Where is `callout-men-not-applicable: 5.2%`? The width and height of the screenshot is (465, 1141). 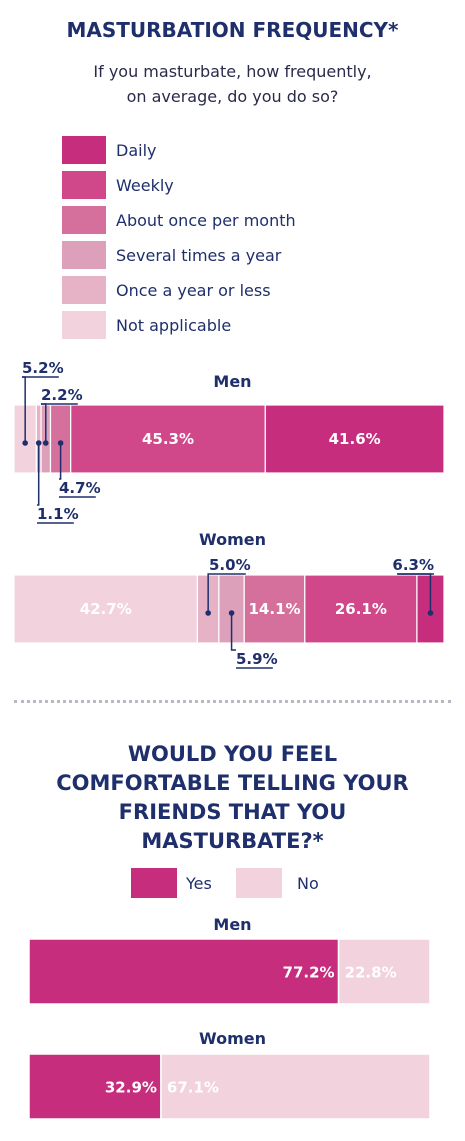 callout-men-not-applicable: 5.2% is located at coordinates (43, 368).